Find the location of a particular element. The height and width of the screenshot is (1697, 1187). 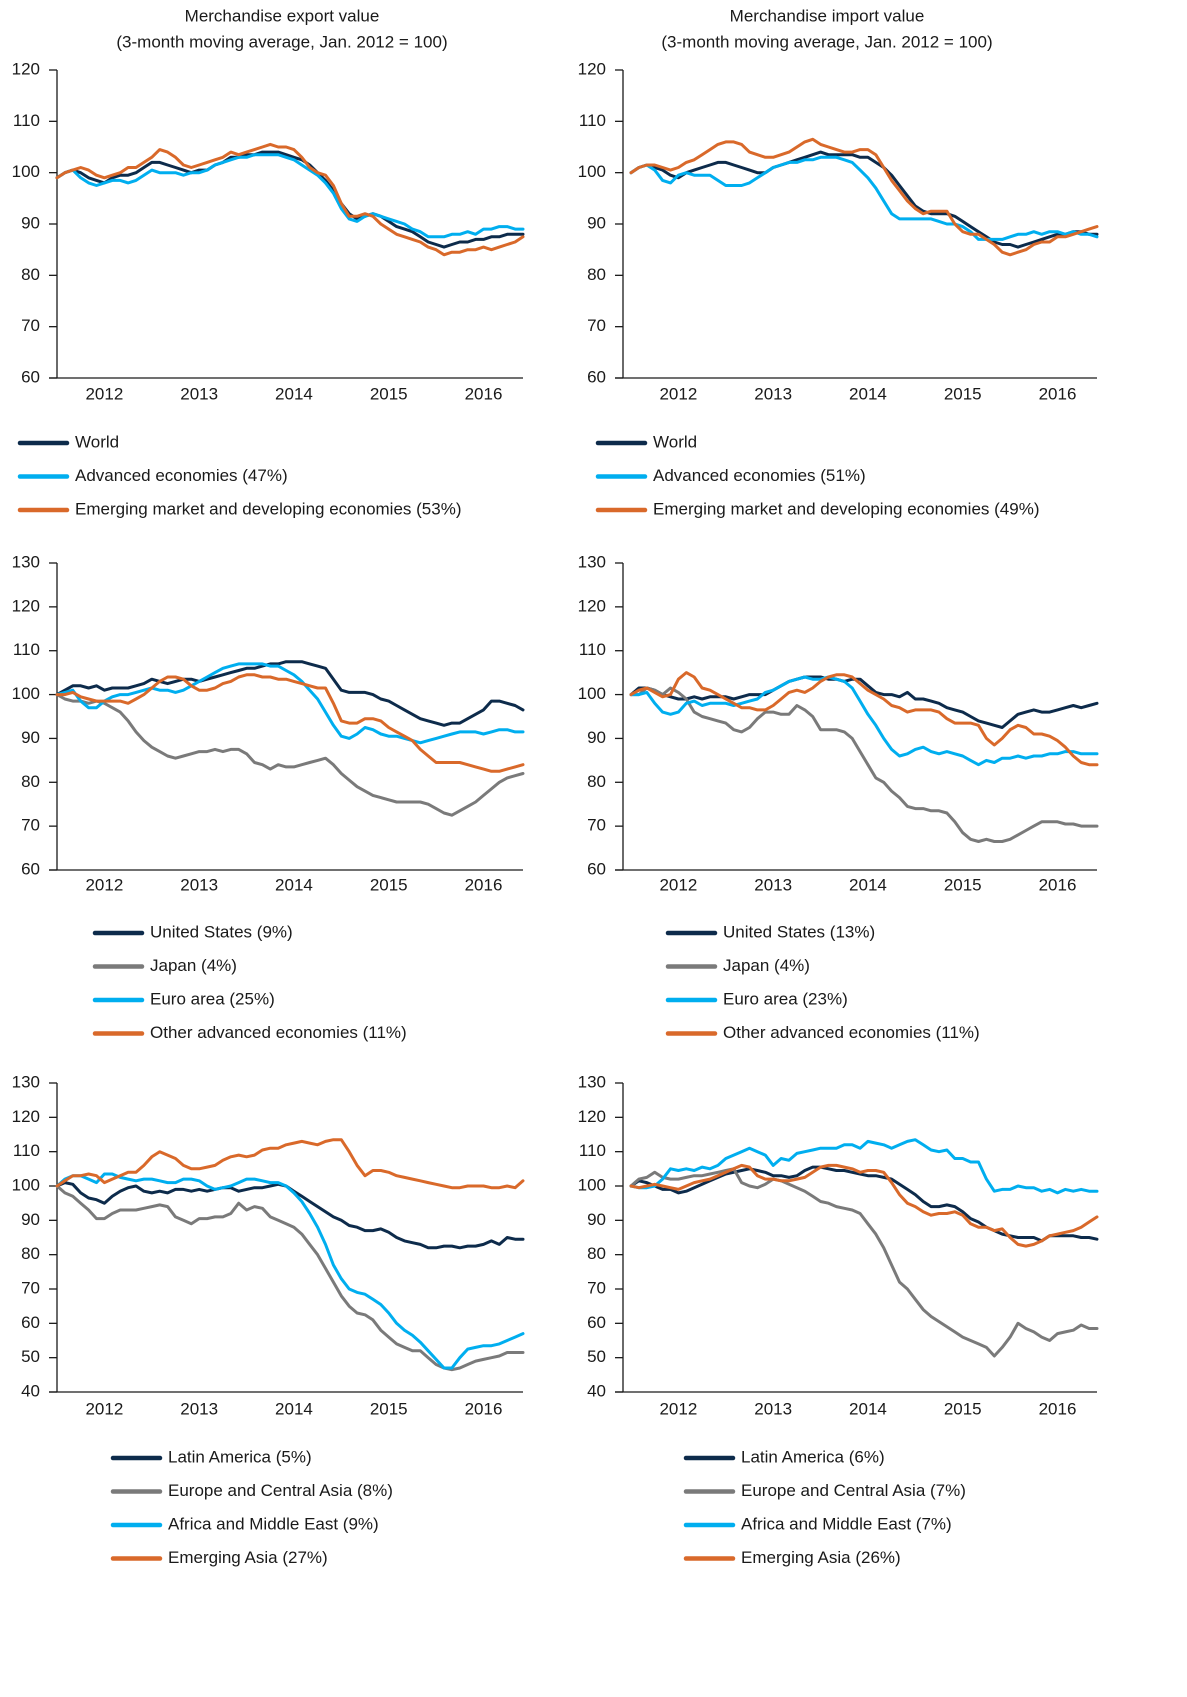

legend-label: Advanced economies (51%) is located at coordinates (759, 475).